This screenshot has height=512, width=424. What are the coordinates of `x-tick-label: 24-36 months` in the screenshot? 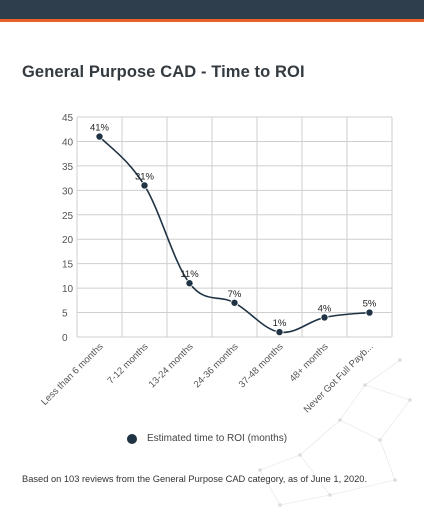 It's located at (216, 365).